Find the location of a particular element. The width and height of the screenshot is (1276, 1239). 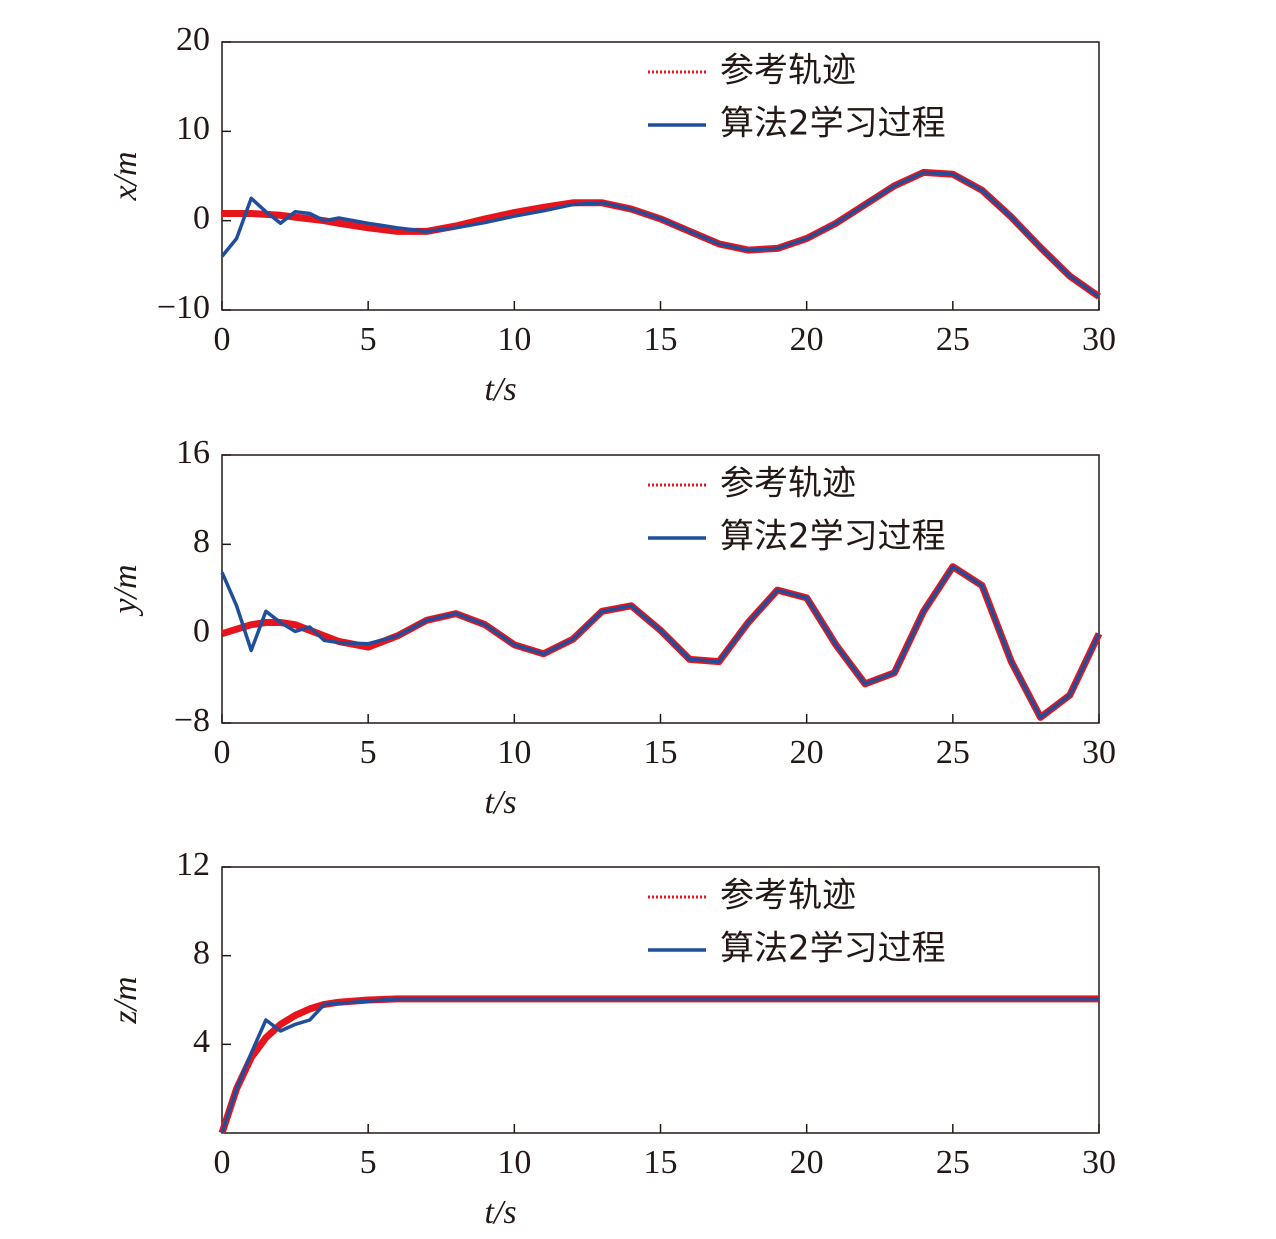

y-tick-label: 20 is located at coordinates (193, 39).